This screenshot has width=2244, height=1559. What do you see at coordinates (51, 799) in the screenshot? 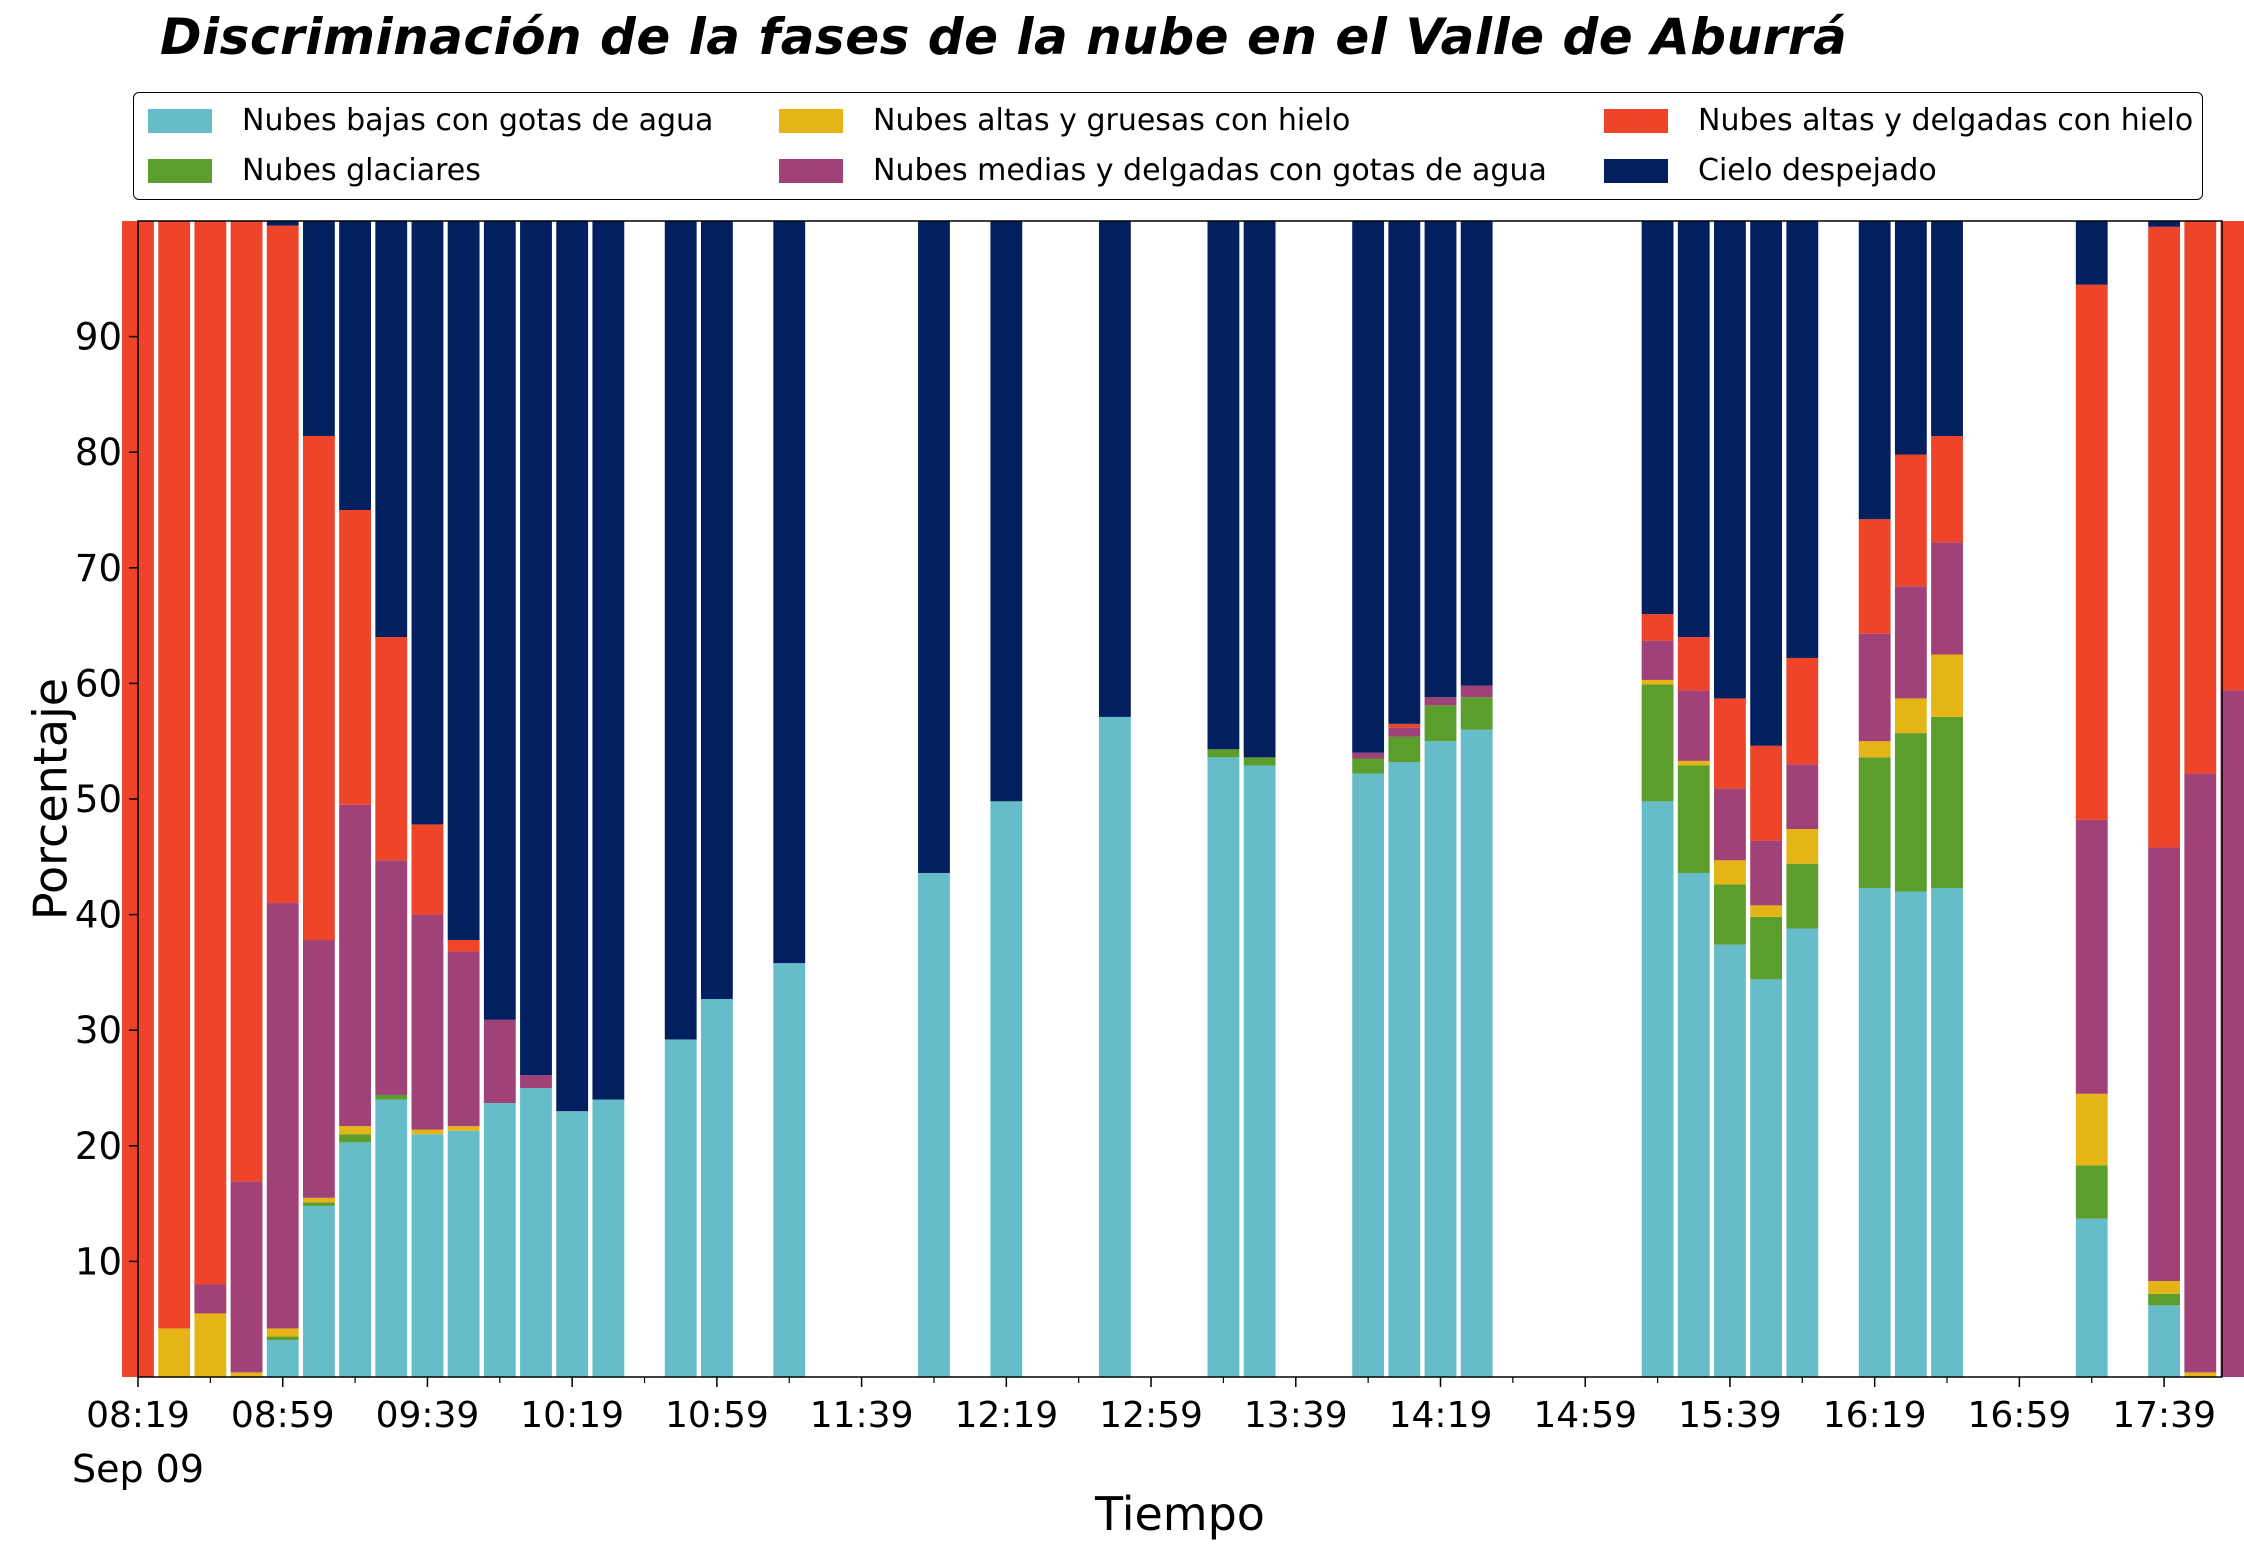
I see `y-axis-title: Porcentaje` at bounding box center [51, 799].